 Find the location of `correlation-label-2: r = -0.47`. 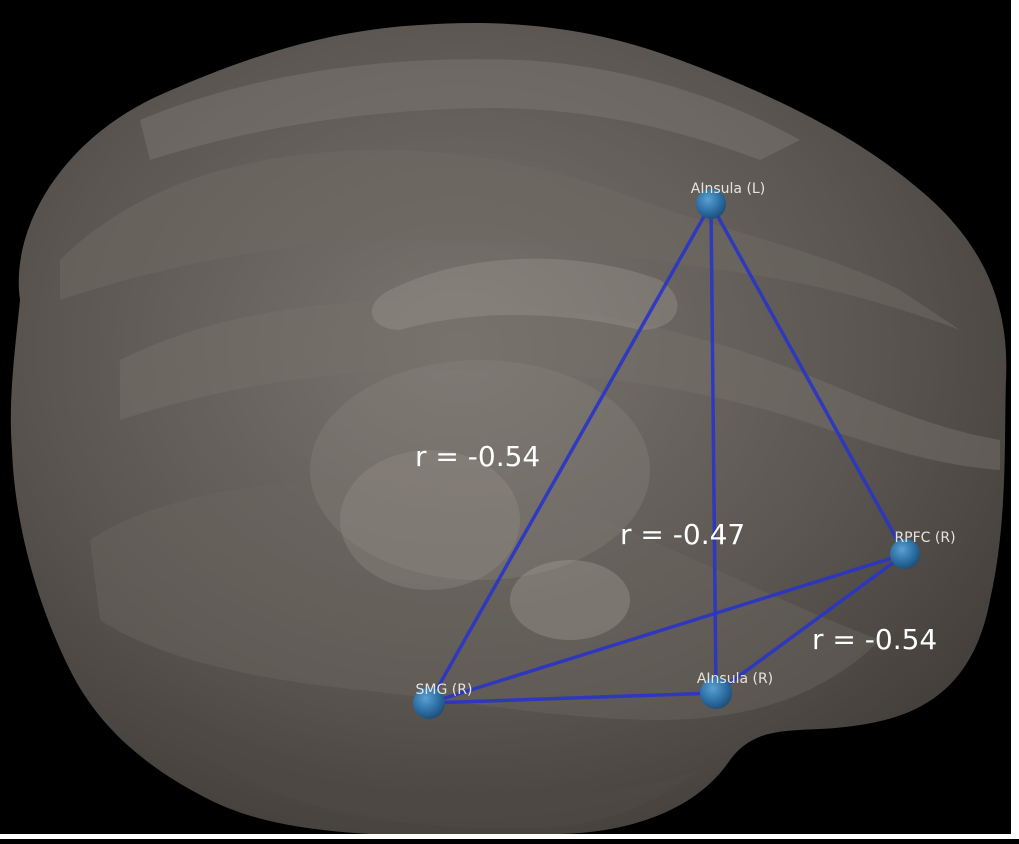

correlation-label-2: r = -0.47 is located at coordinates (682, 534).